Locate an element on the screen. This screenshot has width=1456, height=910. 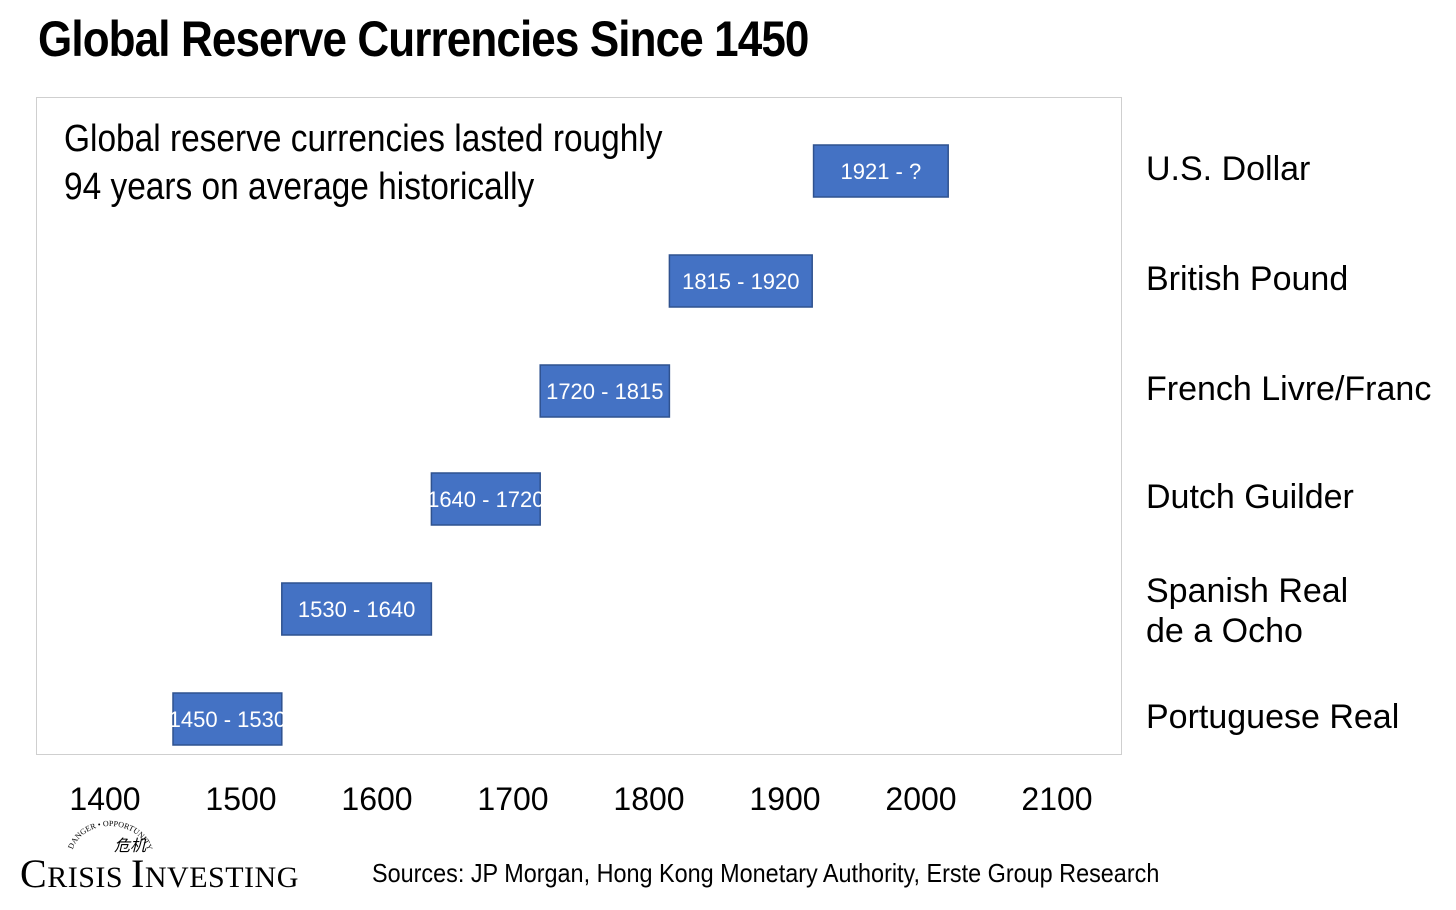
currency-label-line: U.S. Dollar is located at coordinates (1228, 169).